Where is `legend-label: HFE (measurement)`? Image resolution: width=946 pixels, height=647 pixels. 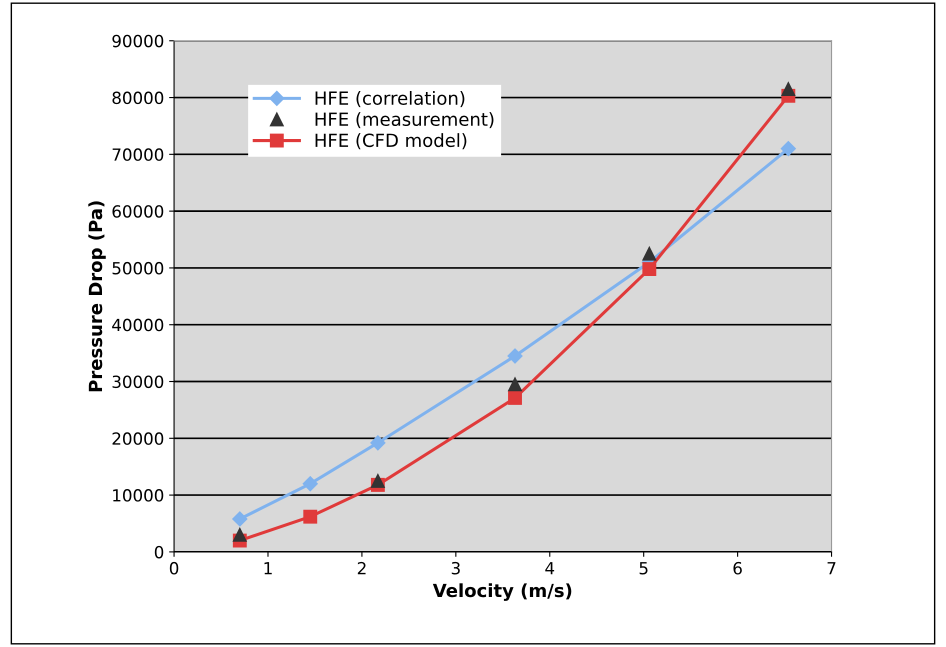
legend-label: HFE (measurement) is located at coordinates (405, 120).